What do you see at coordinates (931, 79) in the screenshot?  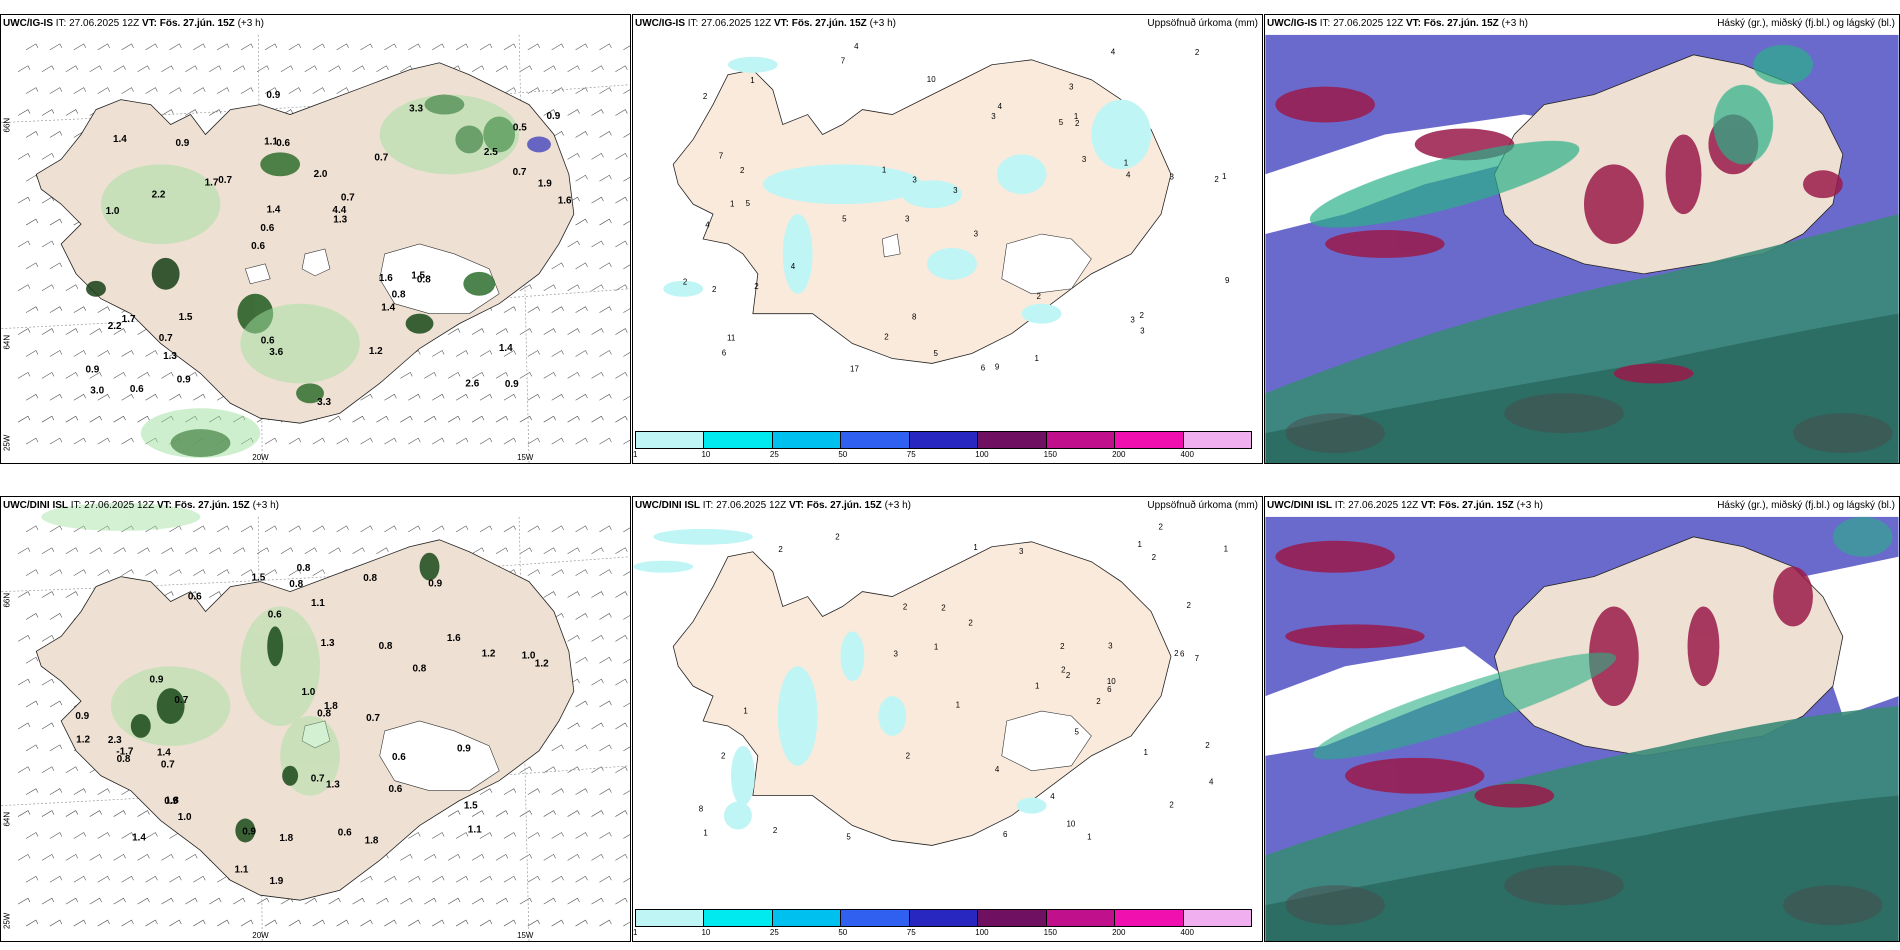 I see `precip-value: 10` at bounding box center [931, 79].